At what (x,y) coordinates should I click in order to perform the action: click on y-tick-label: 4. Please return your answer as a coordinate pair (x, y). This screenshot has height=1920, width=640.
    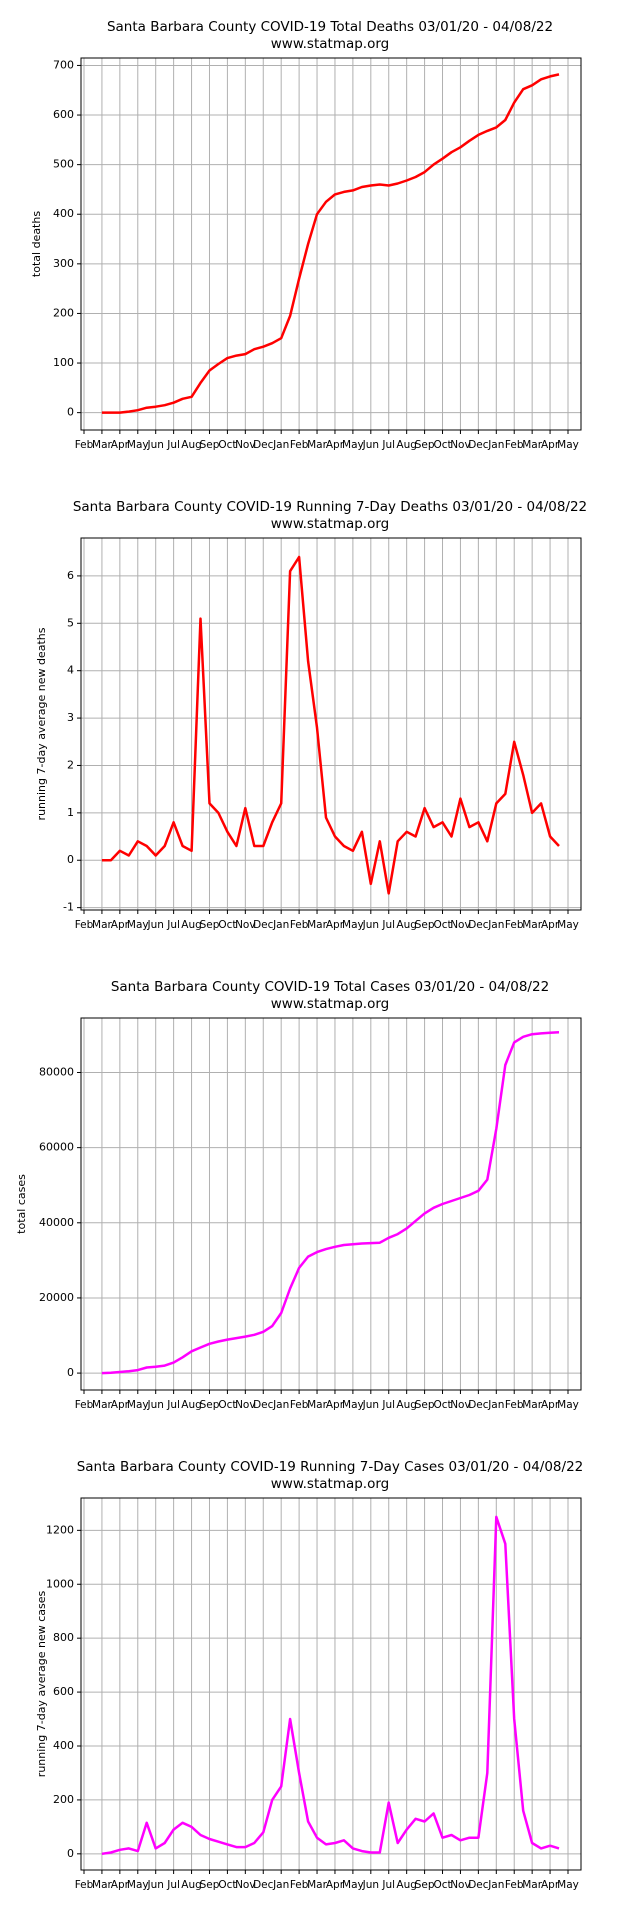
    Looking at the image, I should click on (70, 670).